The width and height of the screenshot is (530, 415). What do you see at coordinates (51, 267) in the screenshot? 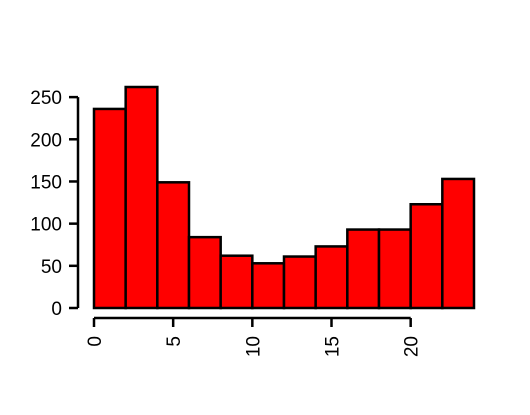
I see `y-tick-label: 50` at bounding box center [51, 267].